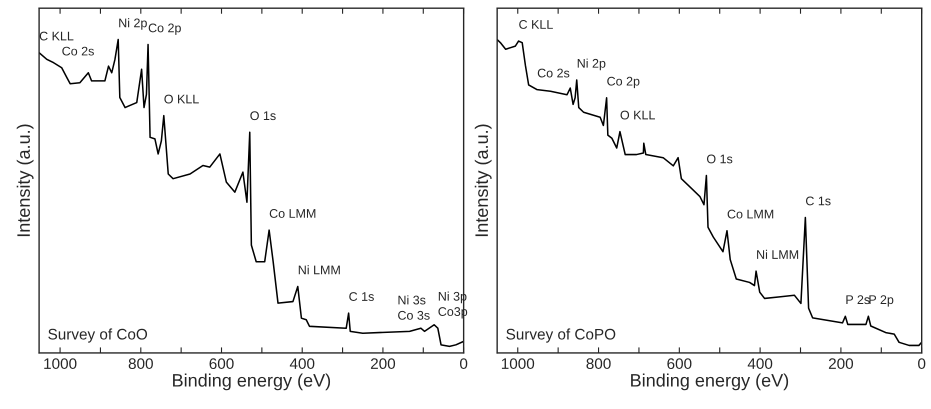  Describe the element at coordinates (858, 299) in the screenshot. I see `annotation: P 2s` at that location.